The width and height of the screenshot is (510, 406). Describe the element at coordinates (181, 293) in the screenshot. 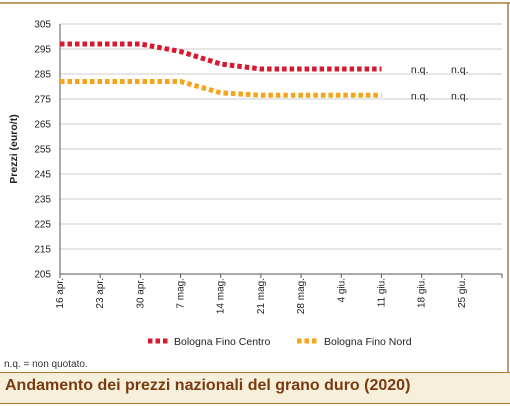

I see `x-tick-label: 7 mag.` at that location.